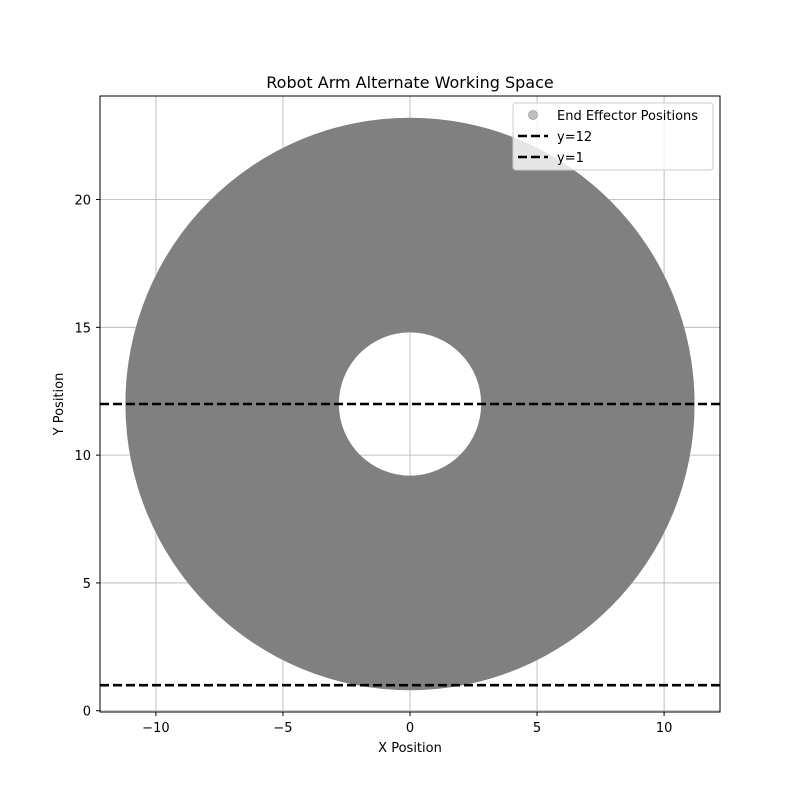  I want to click on chart-title: Robot Arm Alternate Working Space, so click(409, 82).